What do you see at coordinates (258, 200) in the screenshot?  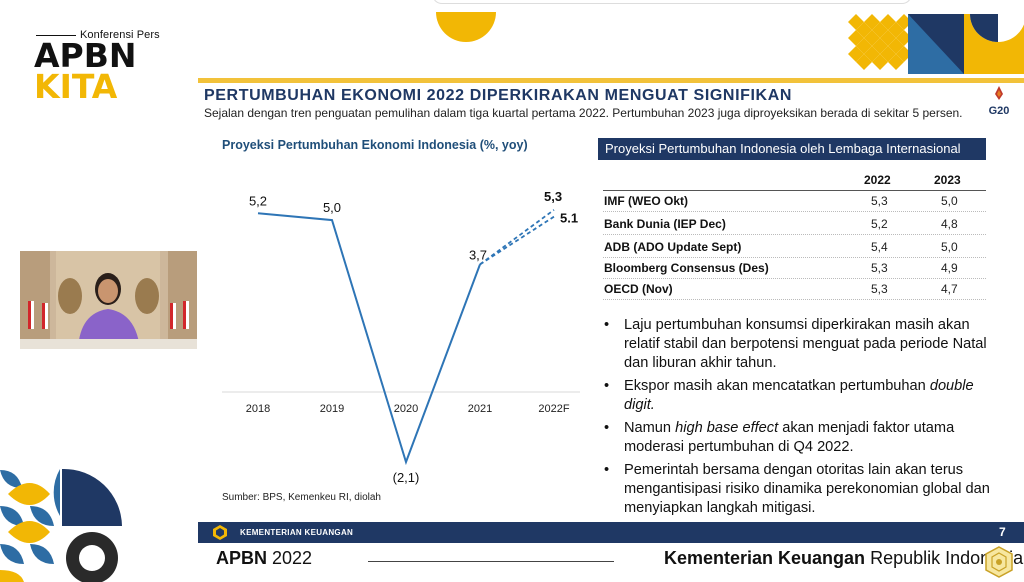 I see `data-label: 5,2` at bounding box center [258, 200].